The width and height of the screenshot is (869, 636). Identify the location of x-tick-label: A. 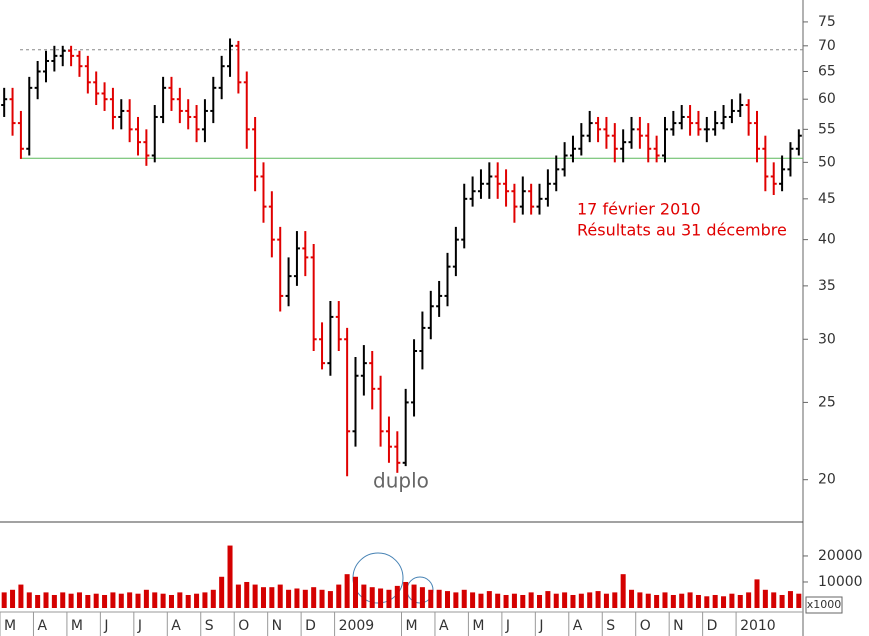
(444, 626).